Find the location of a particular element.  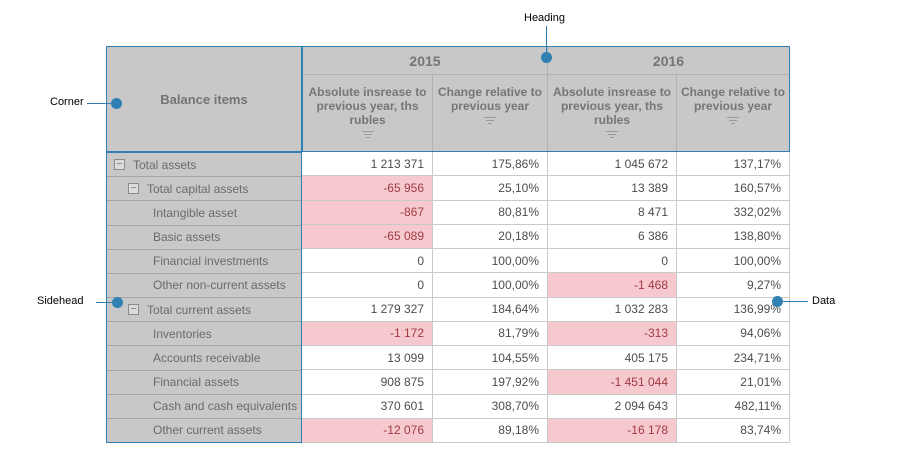

sidehead-row: Accounts receivable is located at coordinates (204, 358).